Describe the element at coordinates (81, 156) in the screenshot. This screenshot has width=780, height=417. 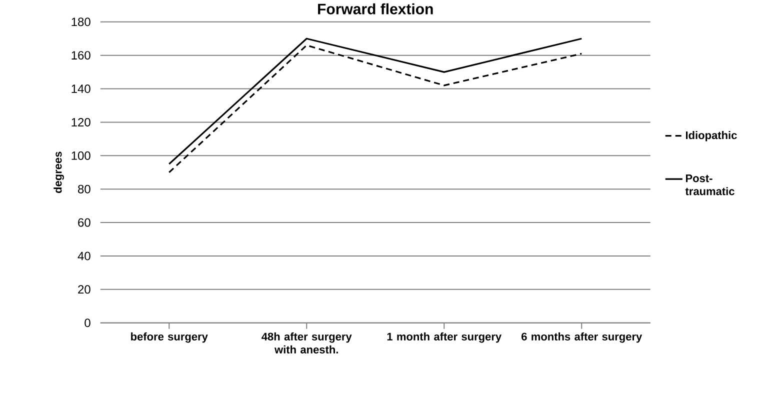
I see `y-tick-label: 100` at that location.